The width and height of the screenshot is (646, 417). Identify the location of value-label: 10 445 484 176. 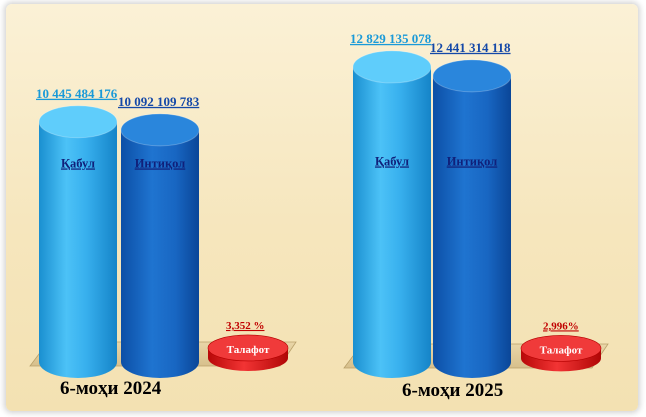
(77, 93).